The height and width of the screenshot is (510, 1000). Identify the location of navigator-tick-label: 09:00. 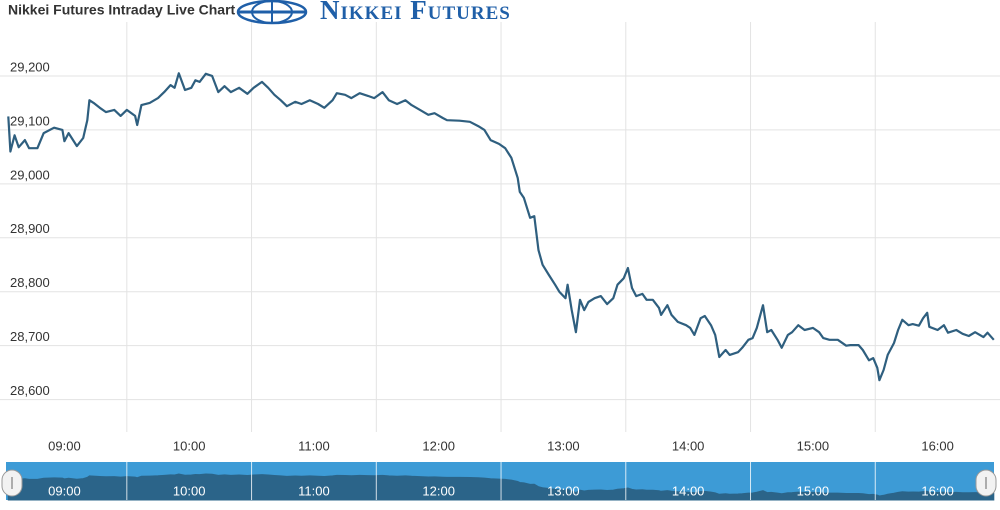
(64, 490).